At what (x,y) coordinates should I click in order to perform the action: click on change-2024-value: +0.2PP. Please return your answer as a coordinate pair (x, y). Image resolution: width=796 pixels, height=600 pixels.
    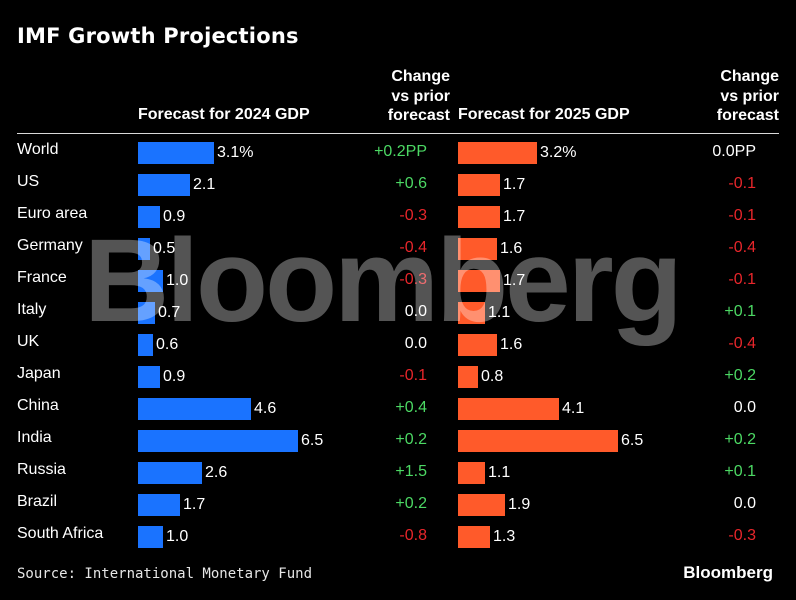
    Looking at the image, I should click on (400, 151).